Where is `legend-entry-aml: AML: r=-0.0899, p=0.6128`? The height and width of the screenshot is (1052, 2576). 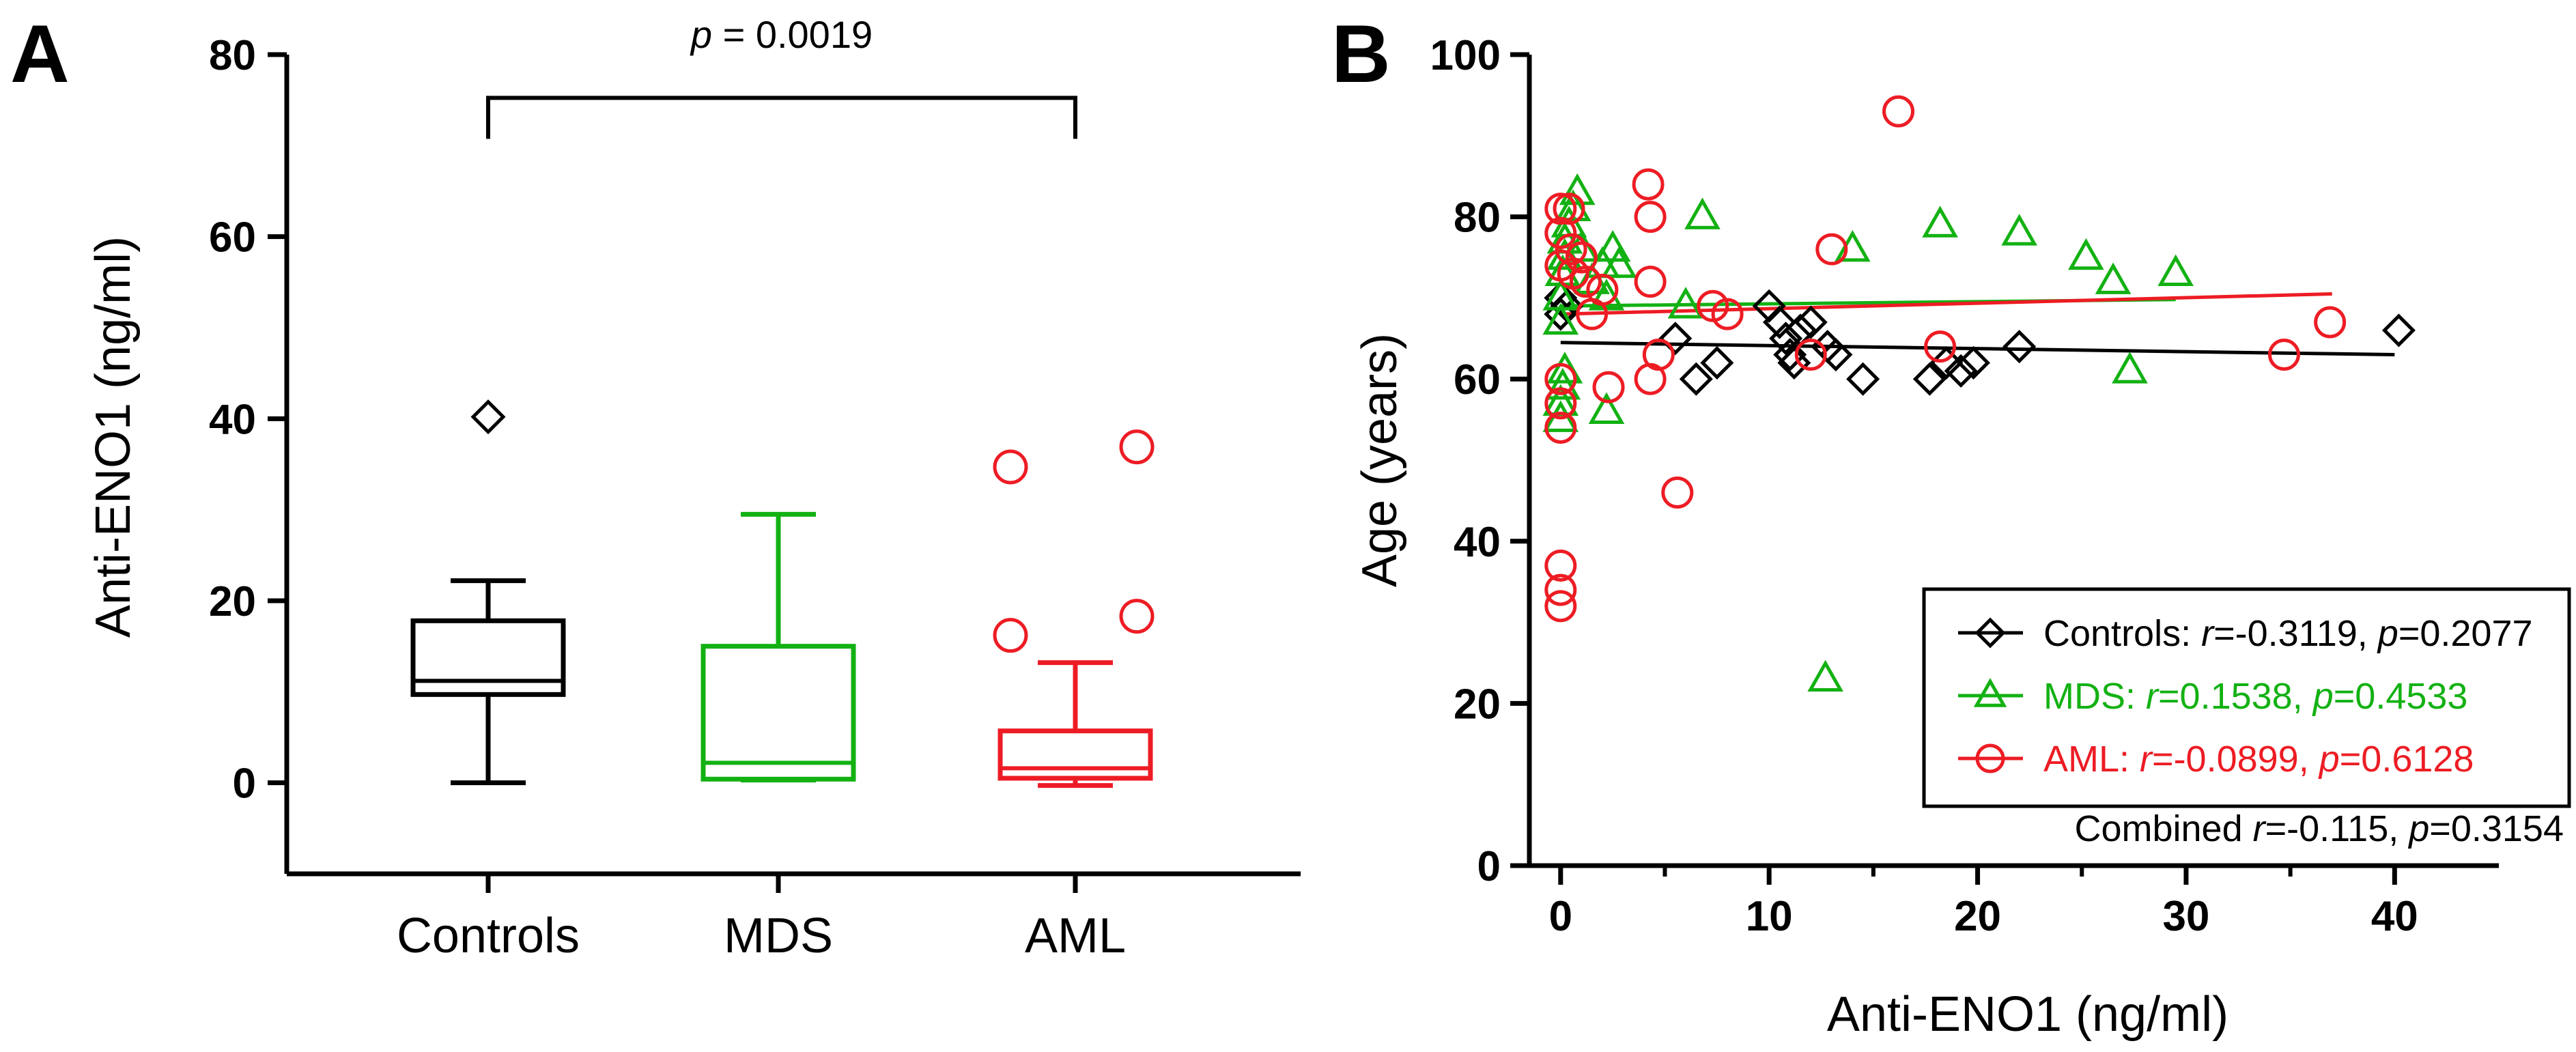 legend-entry-aml: AML: r=-0.0899, p=0.6128 is located at coordinates (2216, 759).